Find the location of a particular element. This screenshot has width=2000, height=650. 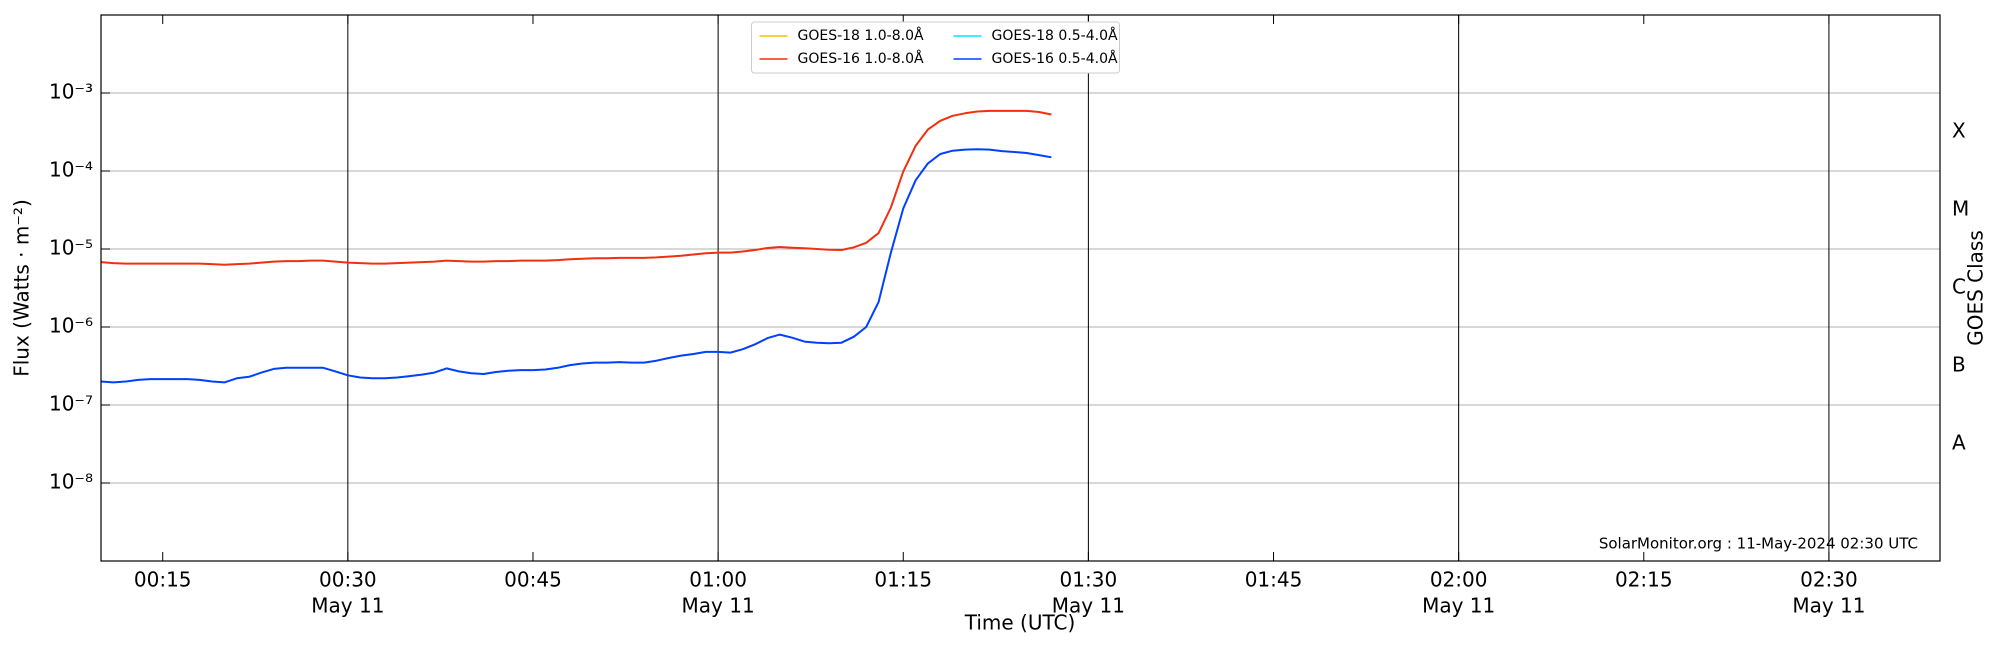

x-tick-label: 02:15 is located at coordinates (1644, 580).